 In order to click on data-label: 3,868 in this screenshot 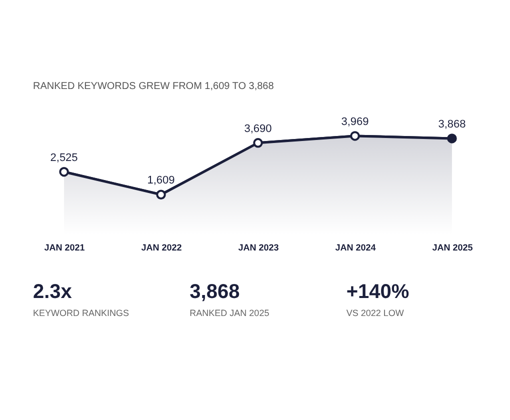, I will do `click(452, 124)`.